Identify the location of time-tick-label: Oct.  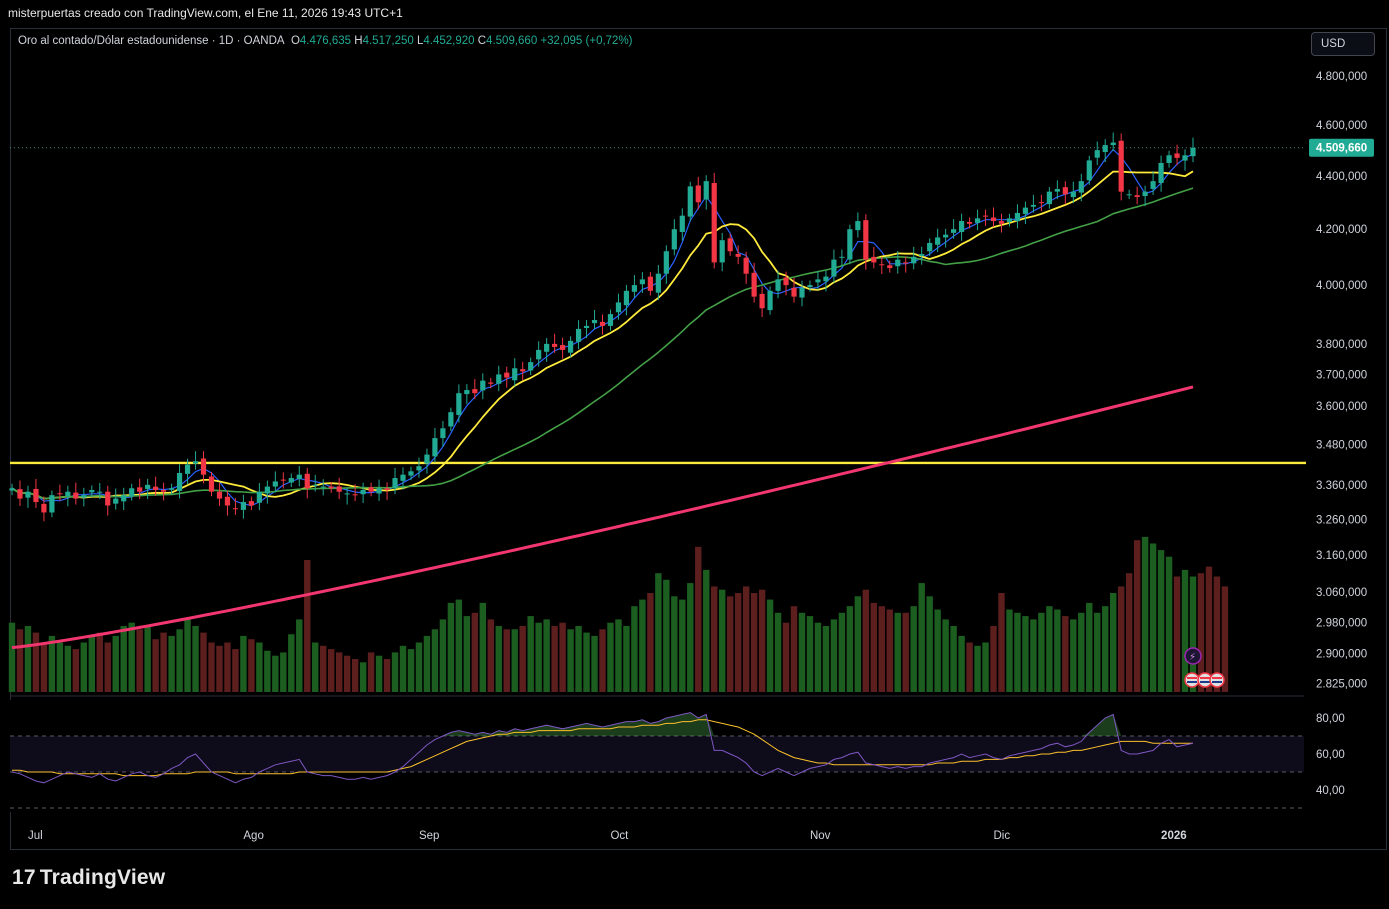
(619, 836).